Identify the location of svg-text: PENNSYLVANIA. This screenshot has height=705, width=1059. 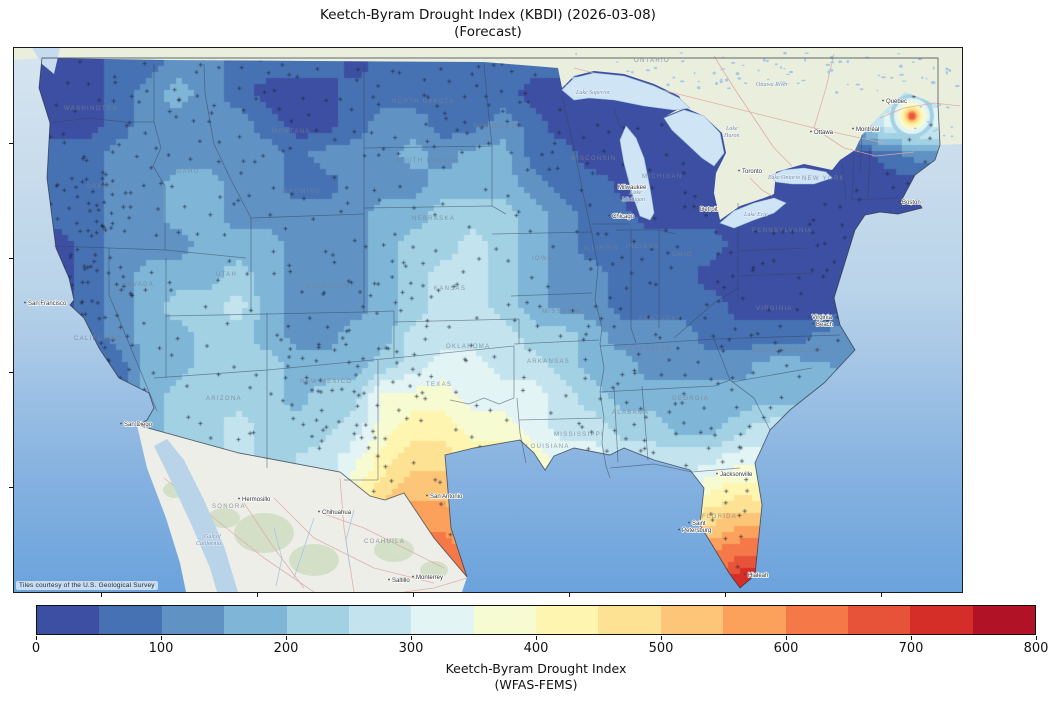
(782, 231).